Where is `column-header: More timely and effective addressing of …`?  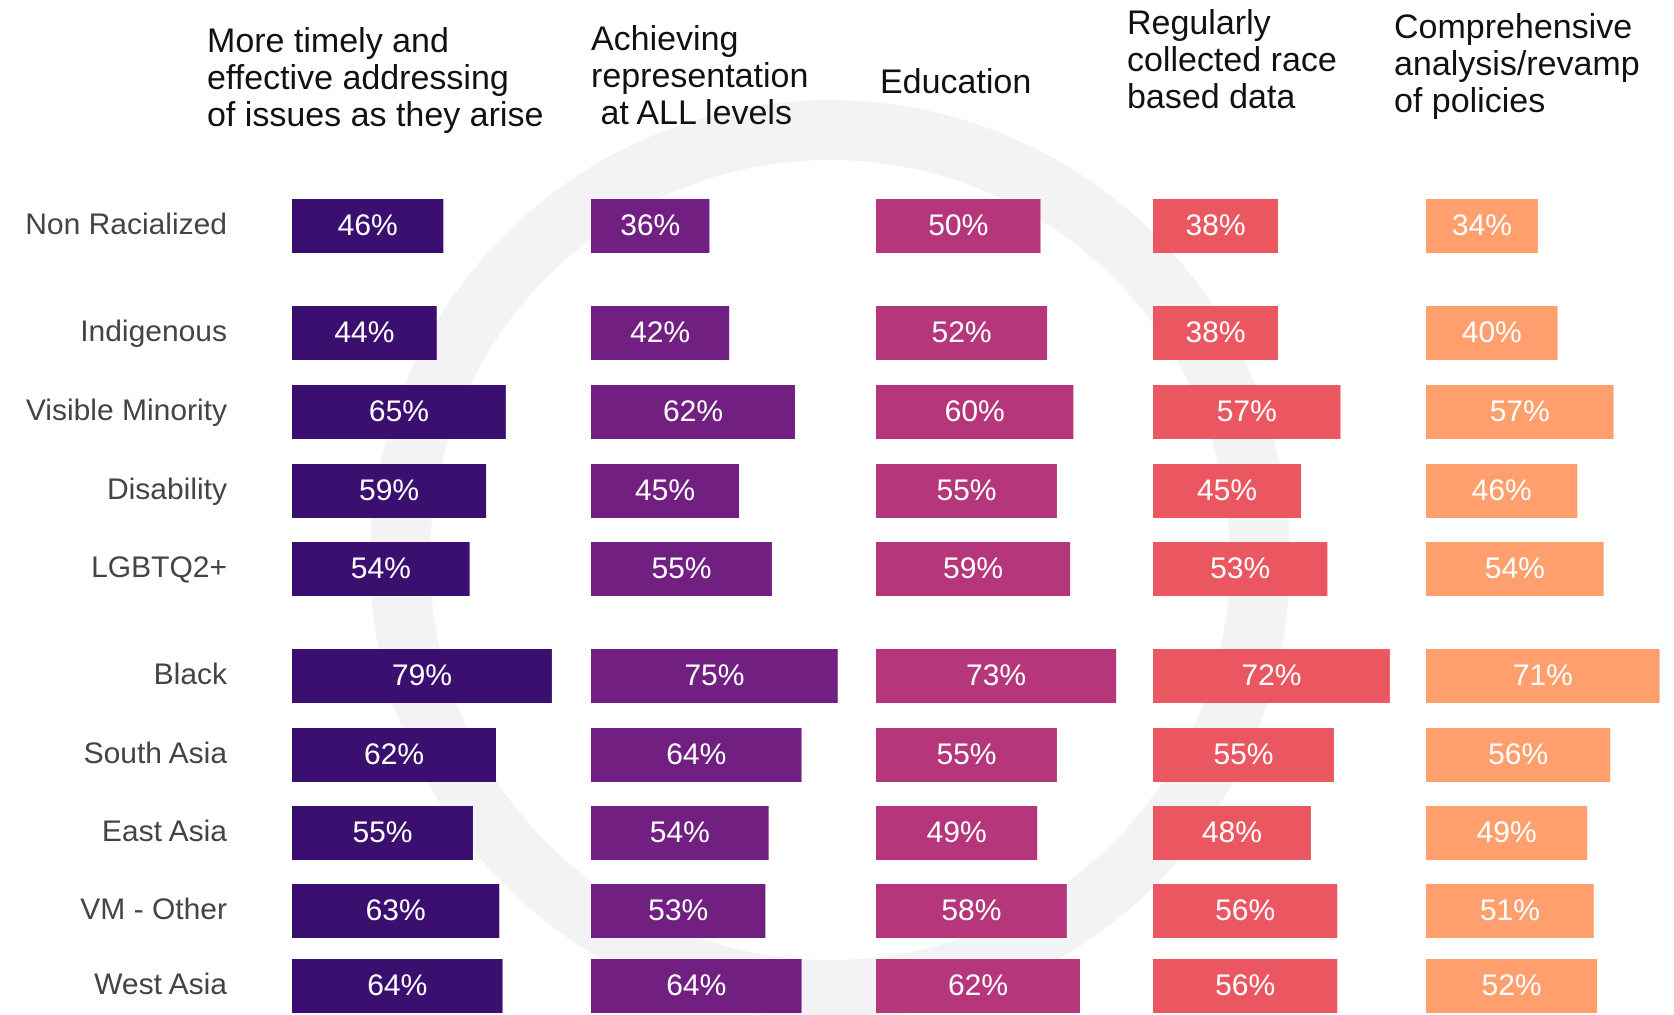
column-header: More timely and effective addressing of … is located at coordinates (375, 78).